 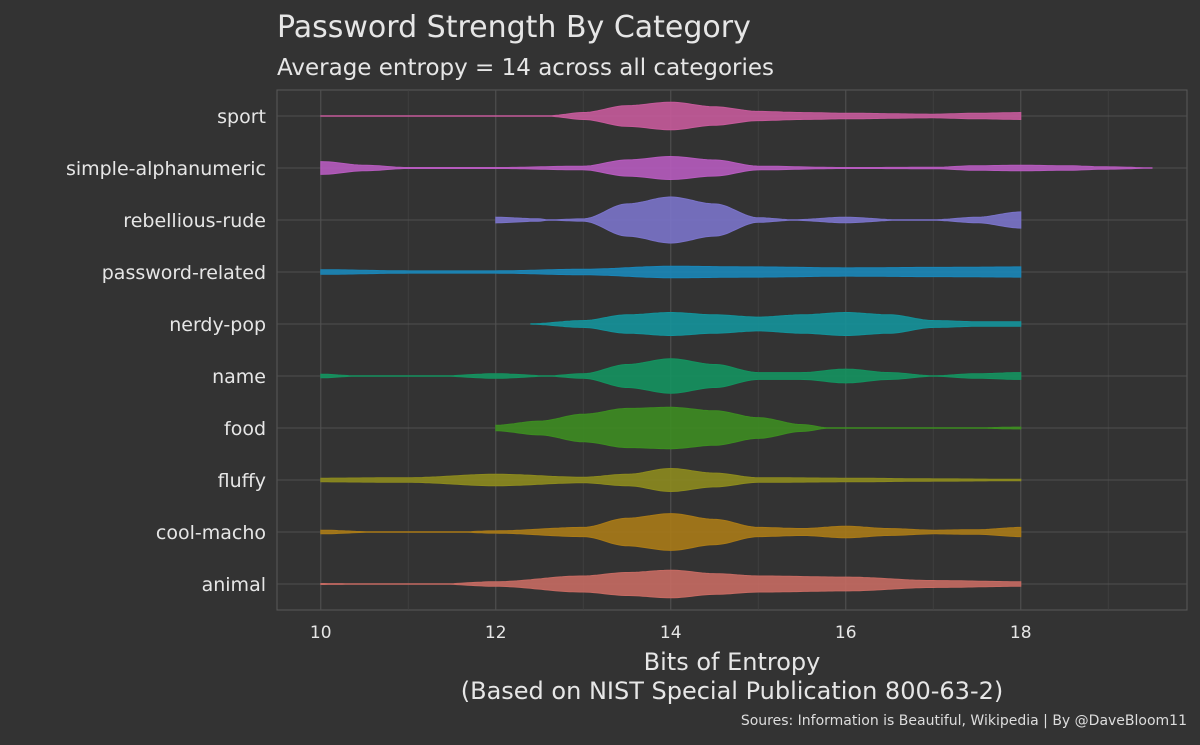 What do you see at coordinates (671, 480) in the screenshot?
I see `violin-fluffy` at bounding box center [671, 480].